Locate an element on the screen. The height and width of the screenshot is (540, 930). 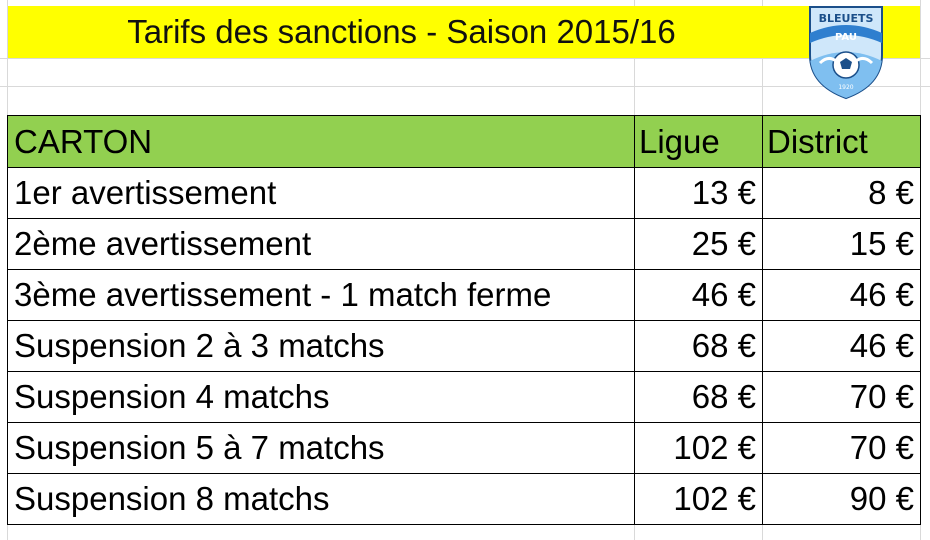
header-ligue: Ligue is located at coordinates (698, 141).